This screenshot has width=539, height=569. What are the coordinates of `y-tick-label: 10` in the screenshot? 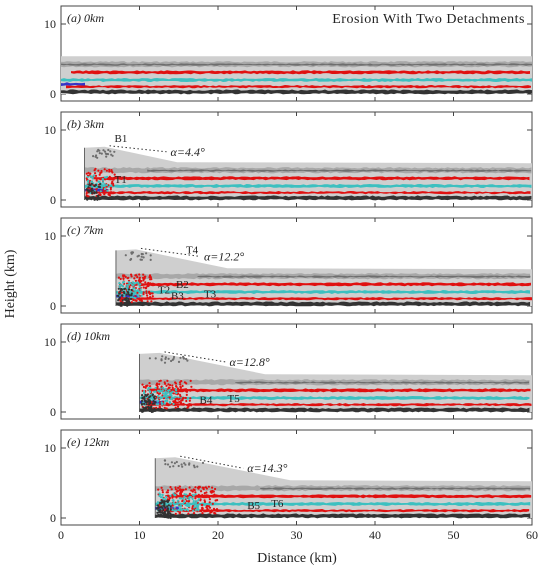 It's located at (50, 24).